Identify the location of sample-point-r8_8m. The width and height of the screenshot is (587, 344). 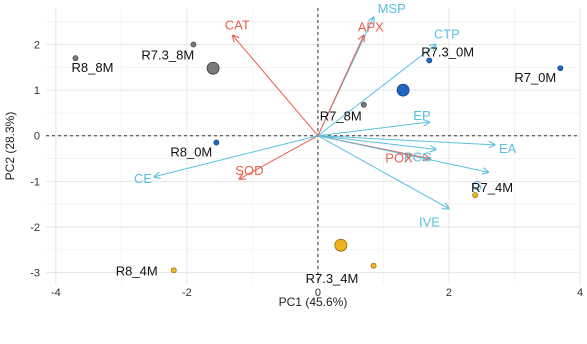
(75, 58).